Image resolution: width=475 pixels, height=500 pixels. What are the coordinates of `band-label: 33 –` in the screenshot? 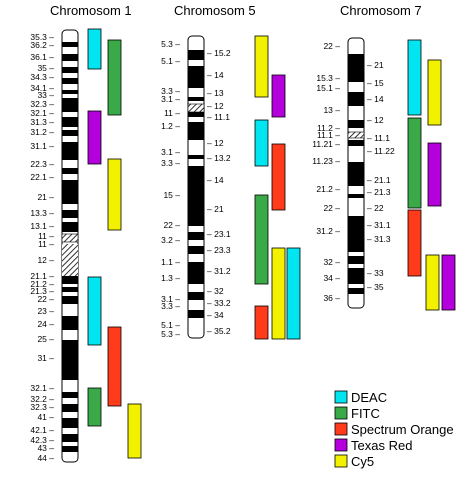 It's located at (45, 95).